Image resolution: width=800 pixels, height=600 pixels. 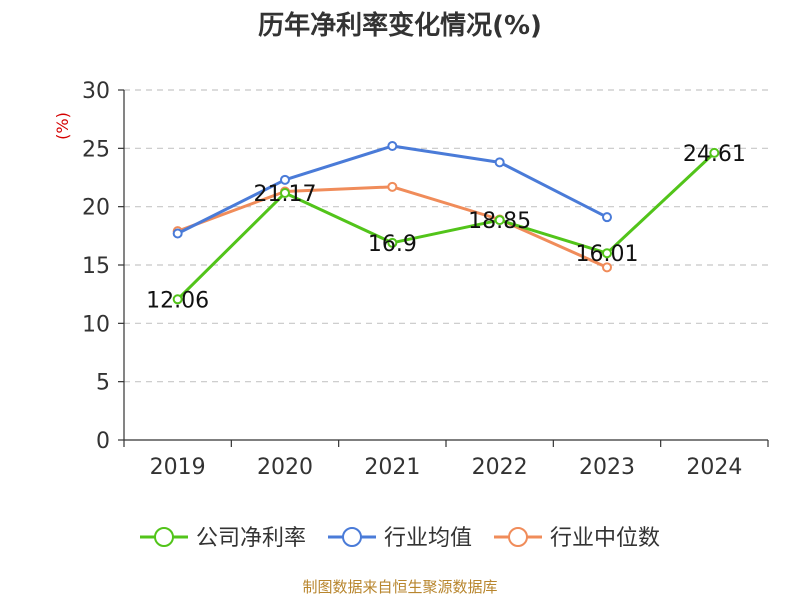 What do you see at coordinates (607, 467) in the screenshot?
I see `x-tick-label: 2023` at bounding box center [607, 467].